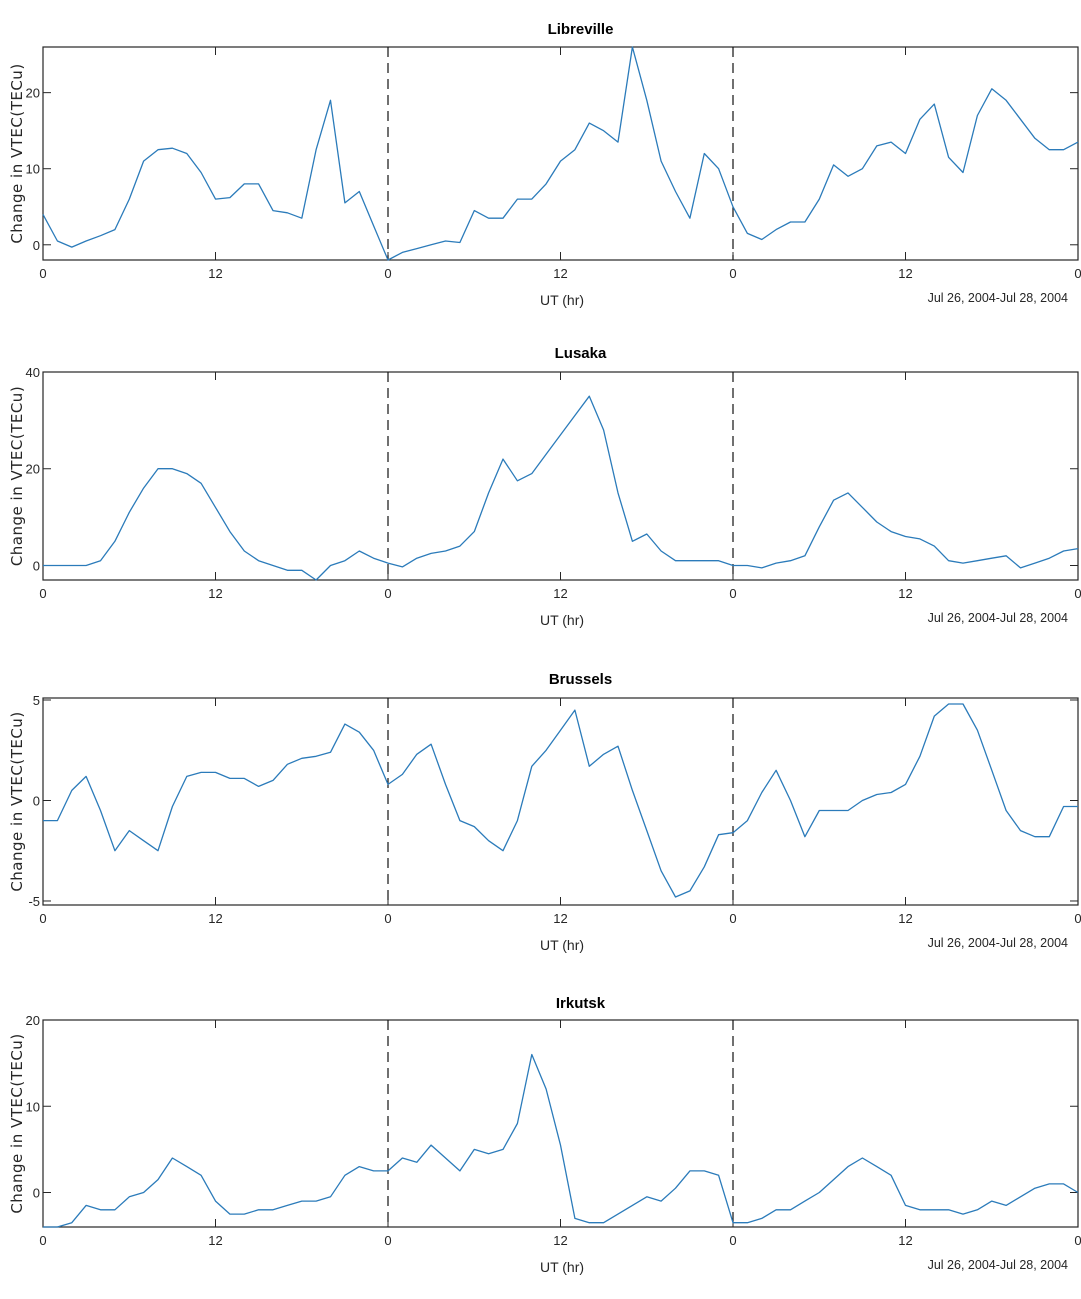 This screenshot has width=1081, height=1299. Describe the element at coordinates (580, 679) in the screenshot. I see `panel-title: Brussels` at that location.